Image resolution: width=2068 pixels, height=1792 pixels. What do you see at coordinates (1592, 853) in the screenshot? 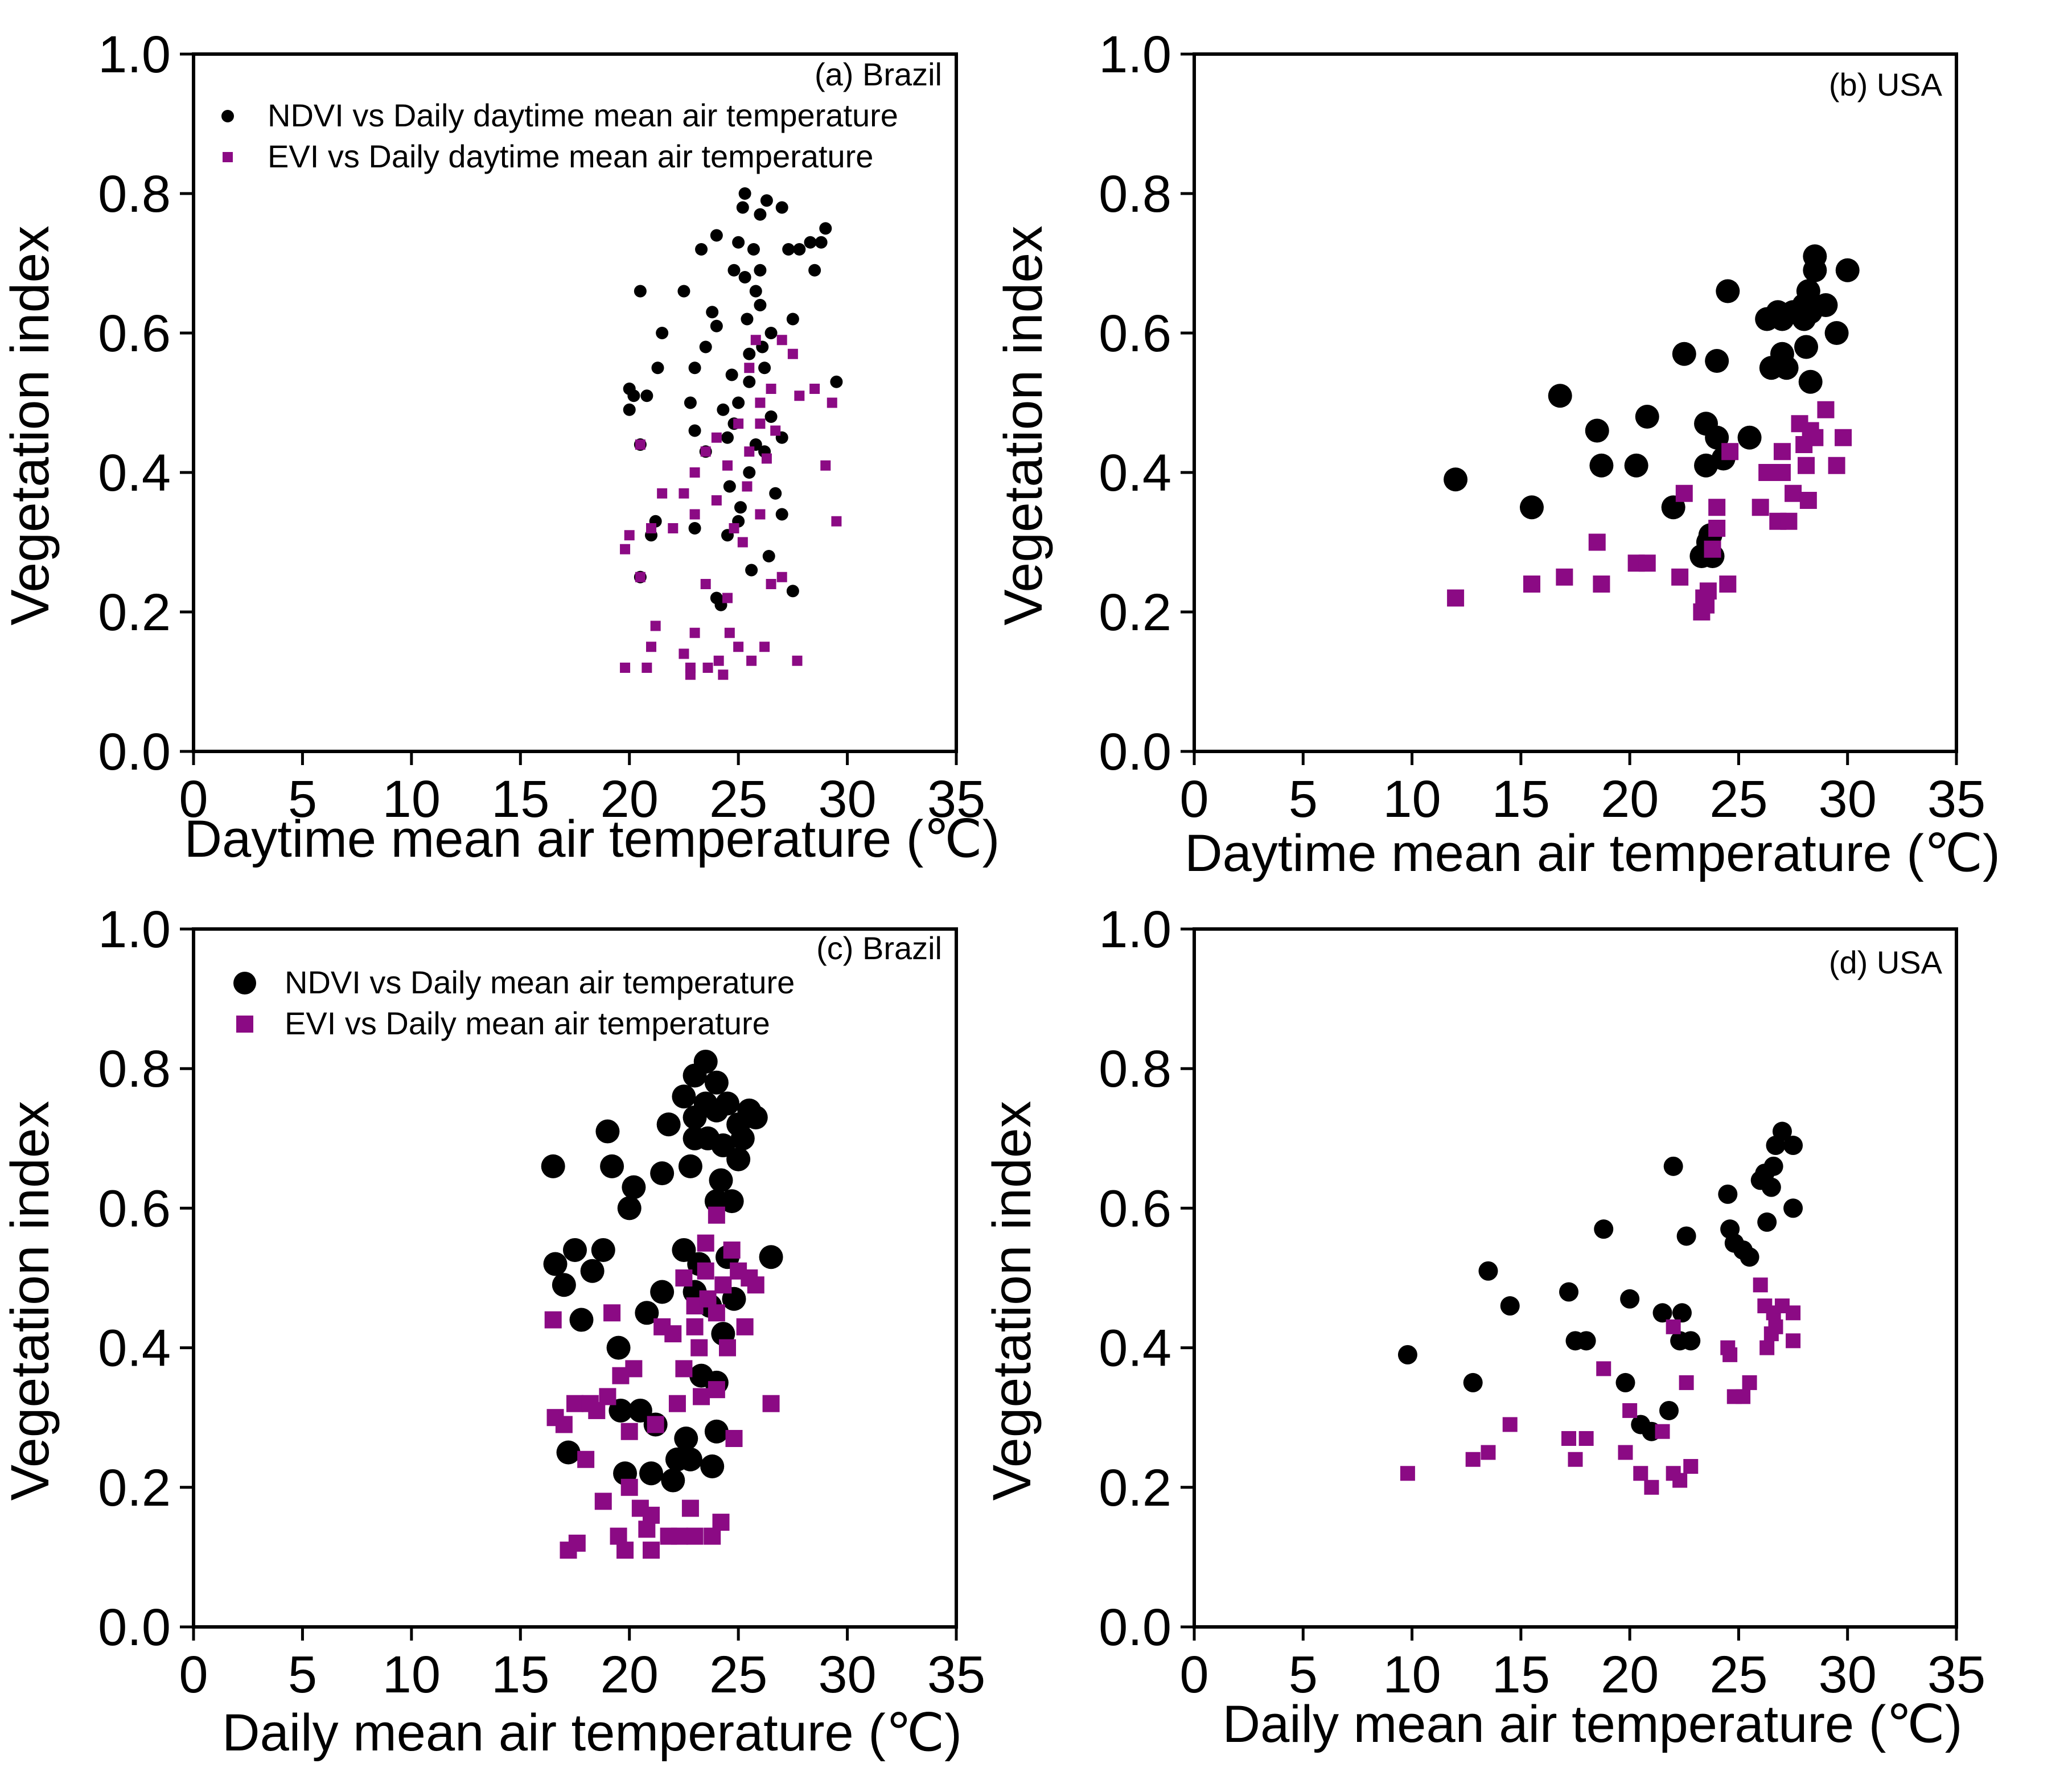
I see `x-axis-label: Daytime mean air temperature (℃)` at bounding box center [1592, 853].